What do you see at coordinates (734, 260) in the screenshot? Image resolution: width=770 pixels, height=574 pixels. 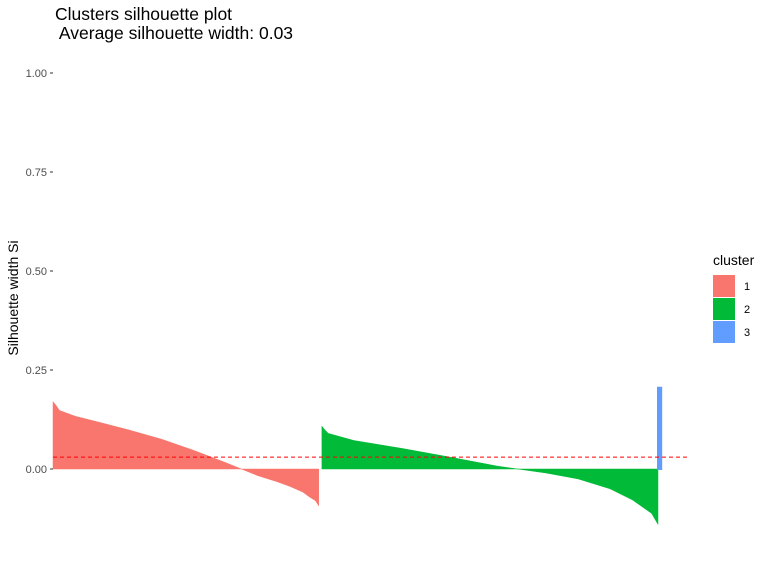 I see `legend-title: cluster` at bounding box center [734, 260].